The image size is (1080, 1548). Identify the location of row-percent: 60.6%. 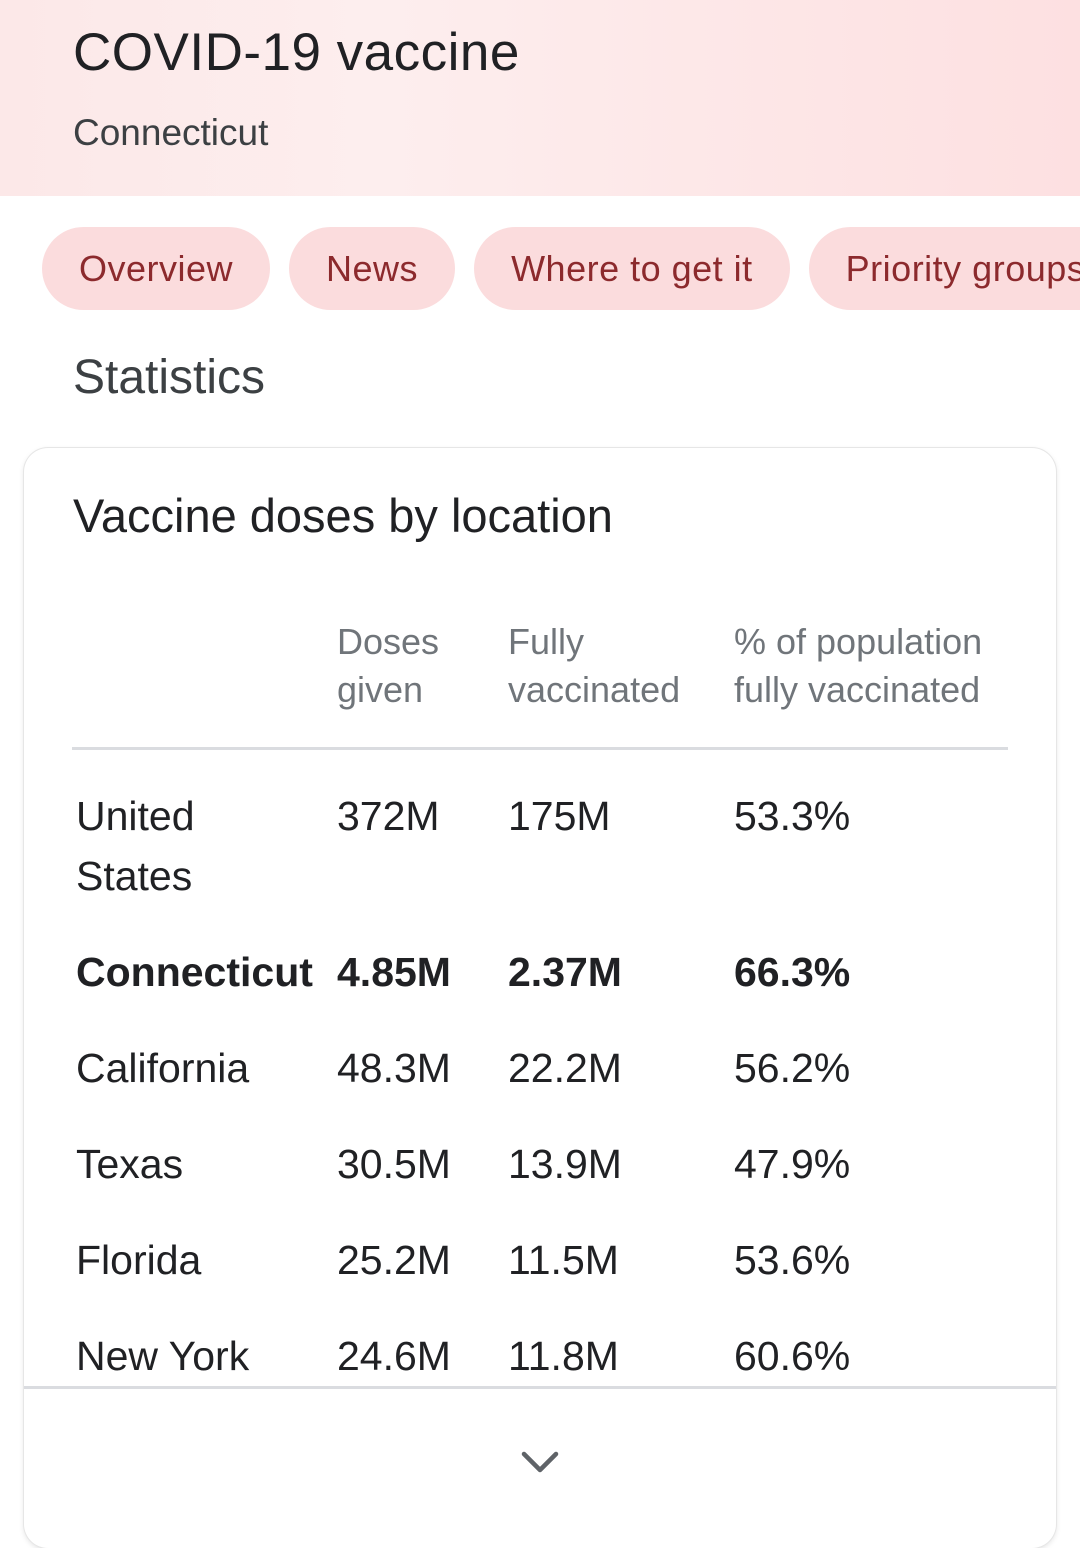
(792, 1356).